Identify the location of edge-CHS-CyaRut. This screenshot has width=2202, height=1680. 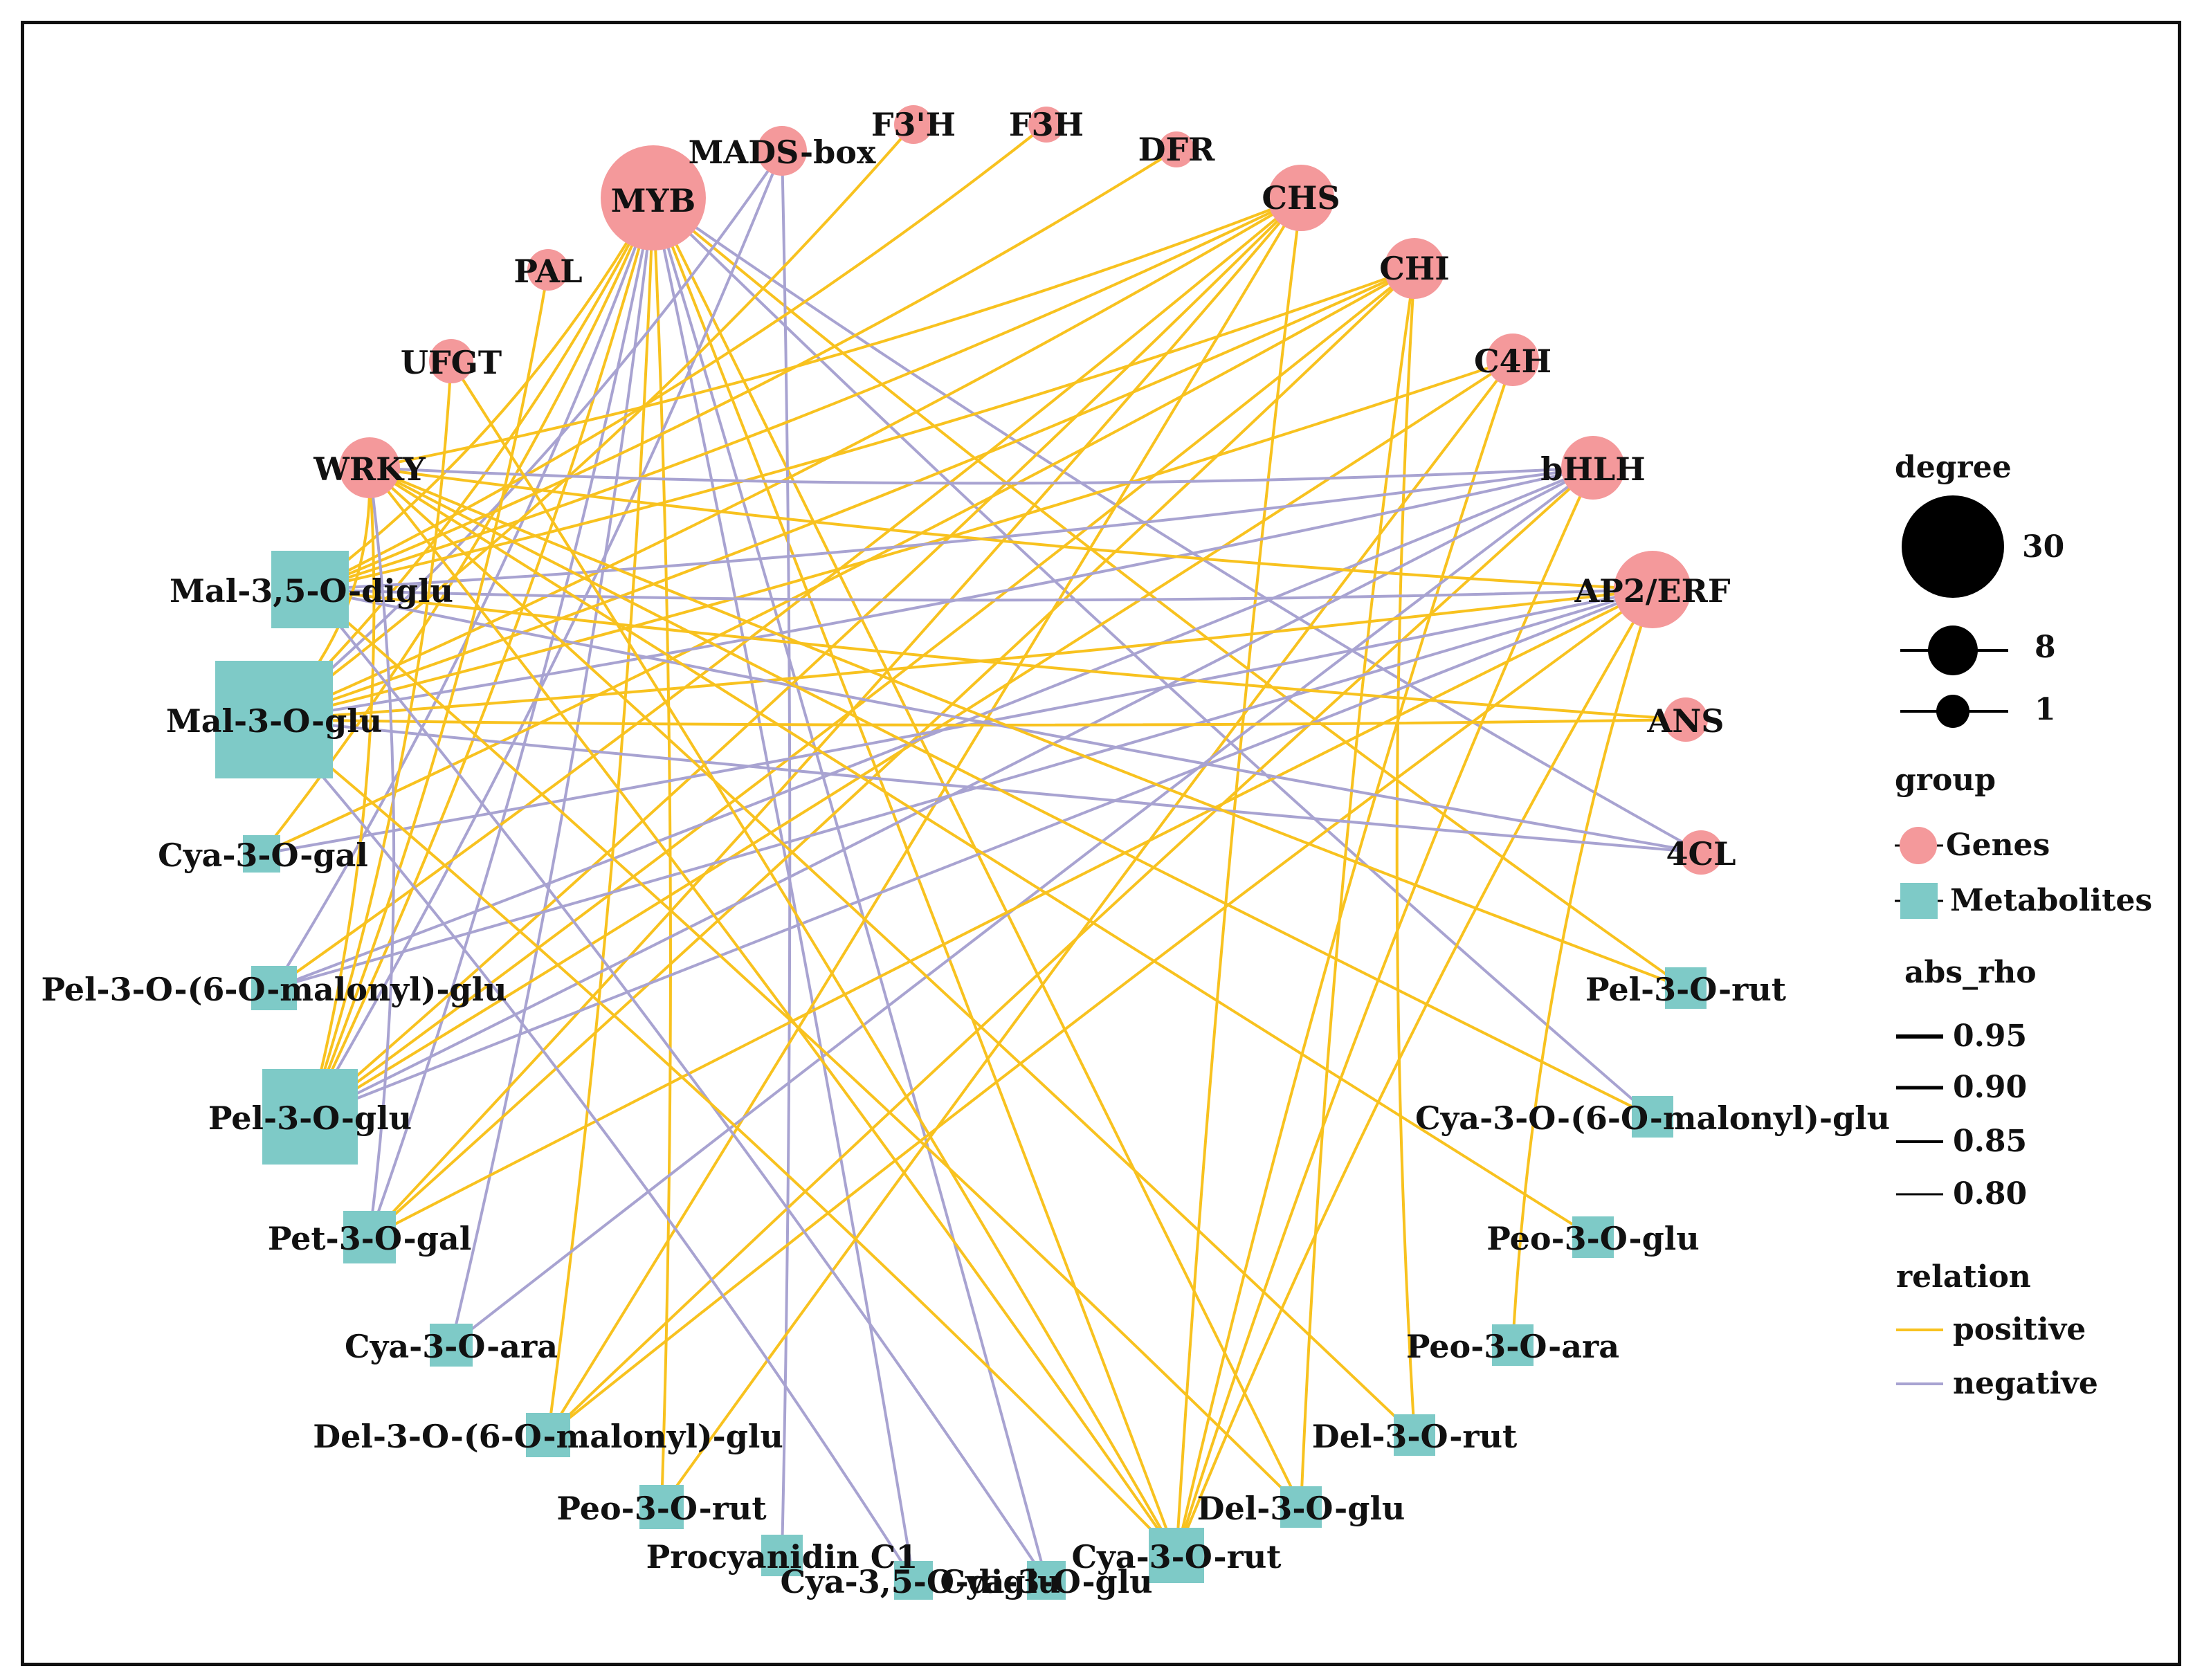
(1238, 876).